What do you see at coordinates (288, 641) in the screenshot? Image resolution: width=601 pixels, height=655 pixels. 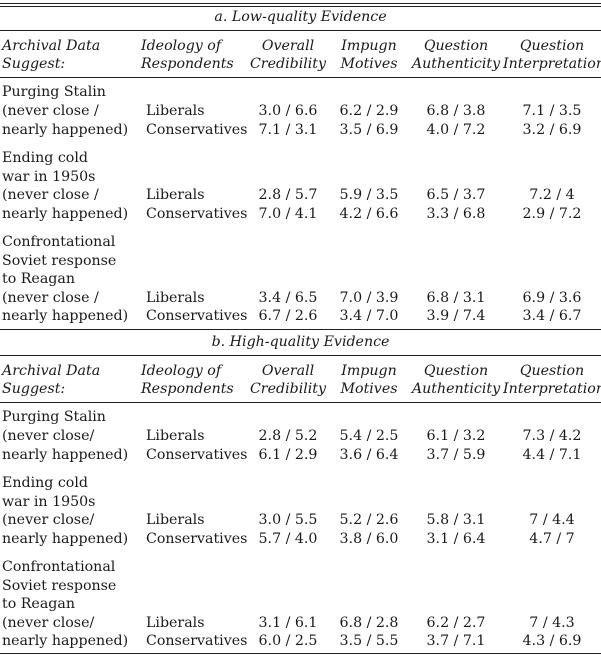 I see `panel-b-row-3-conservative-credibility: 6.0 / 2.5` at bounding box center [288, 641].